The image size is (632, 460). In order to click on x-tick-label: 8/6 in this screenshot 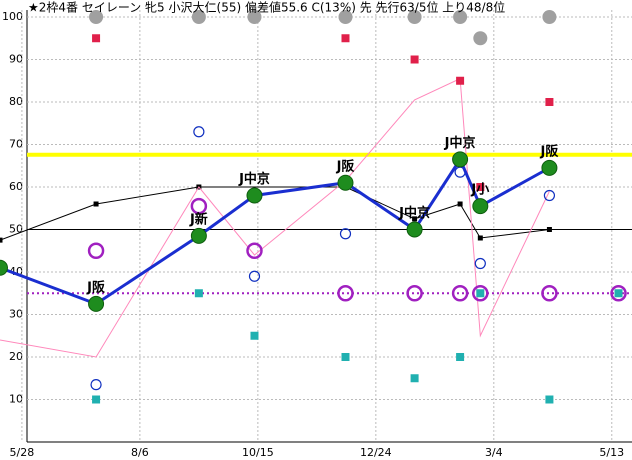, I will do `click(140, 452)`.